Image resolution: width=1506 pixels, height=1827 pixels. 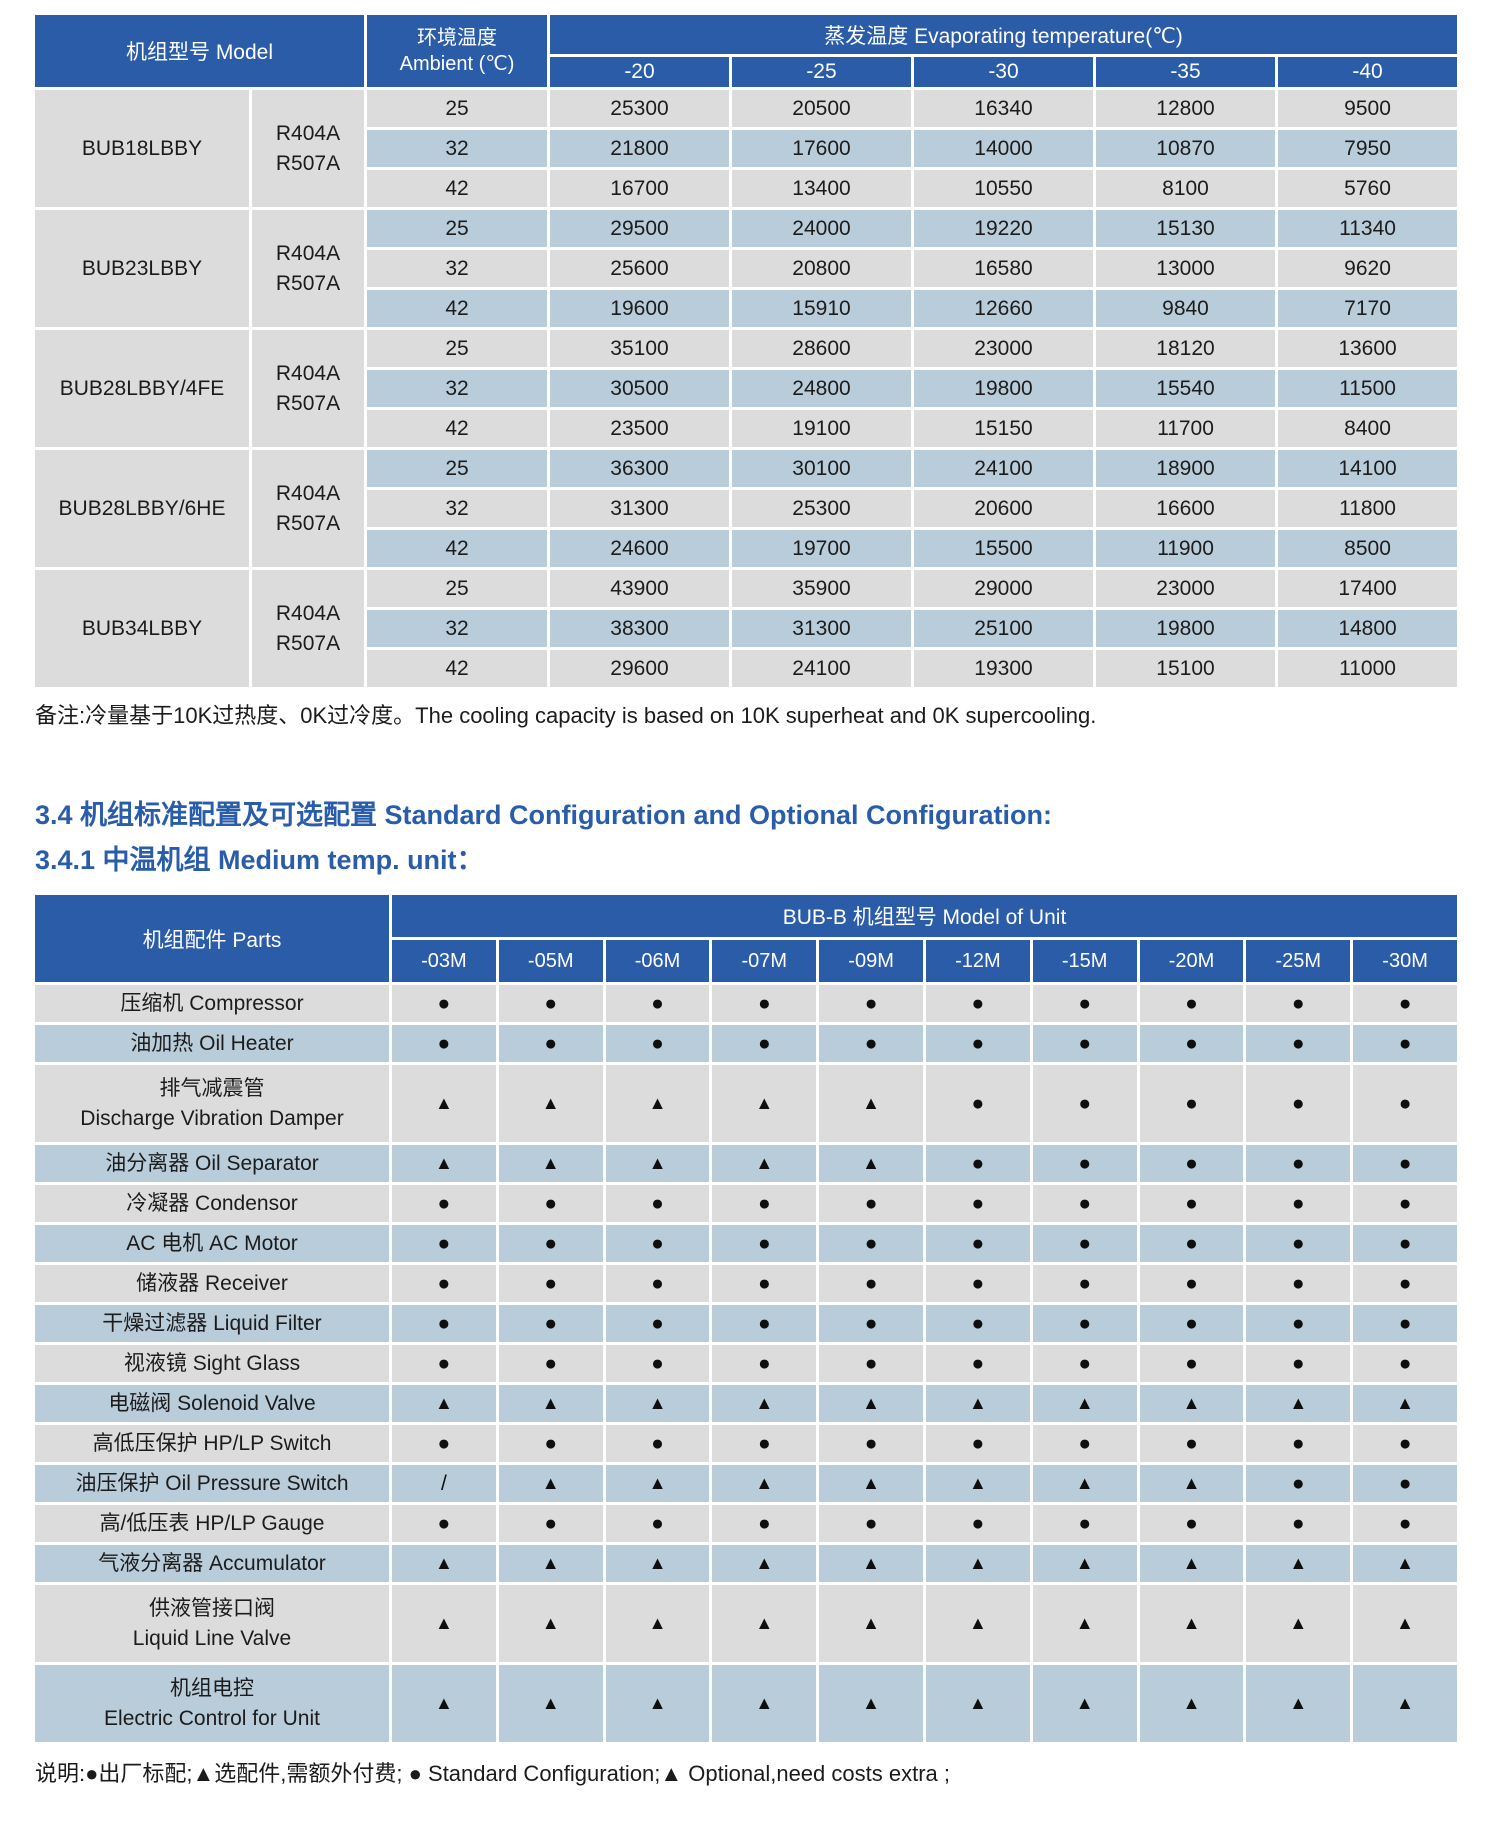 I want to click on capacity-value-cell: 18120, so click(x=1187, y=350).